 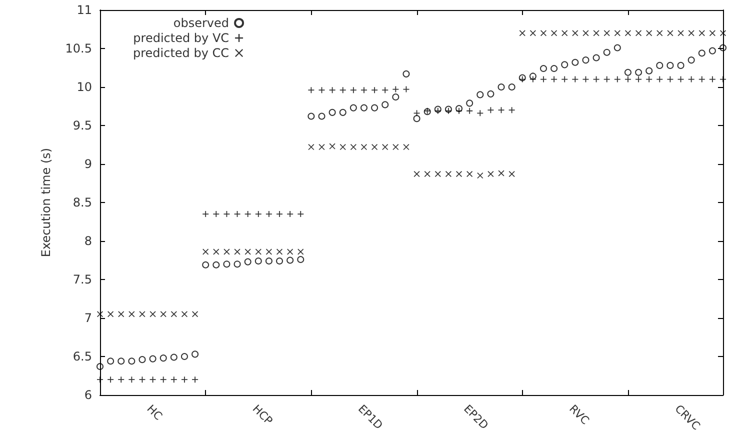 What do you see at coordinates (154, 412) in the screenshot?
I see `x-tick-label: HC` at bounding box center [154, 412].